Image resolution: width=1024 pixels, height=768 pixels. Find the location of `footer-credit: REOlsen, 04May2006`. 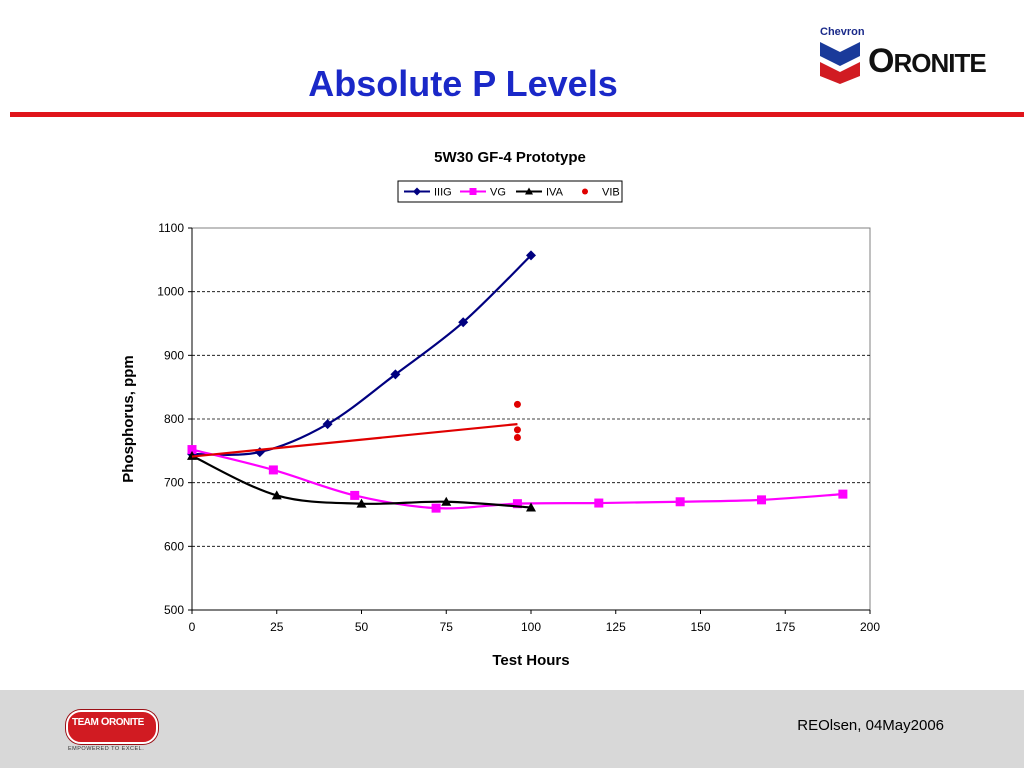

footer-credit: REOlsen, 04May2006 is located at coordinates (870, 725).